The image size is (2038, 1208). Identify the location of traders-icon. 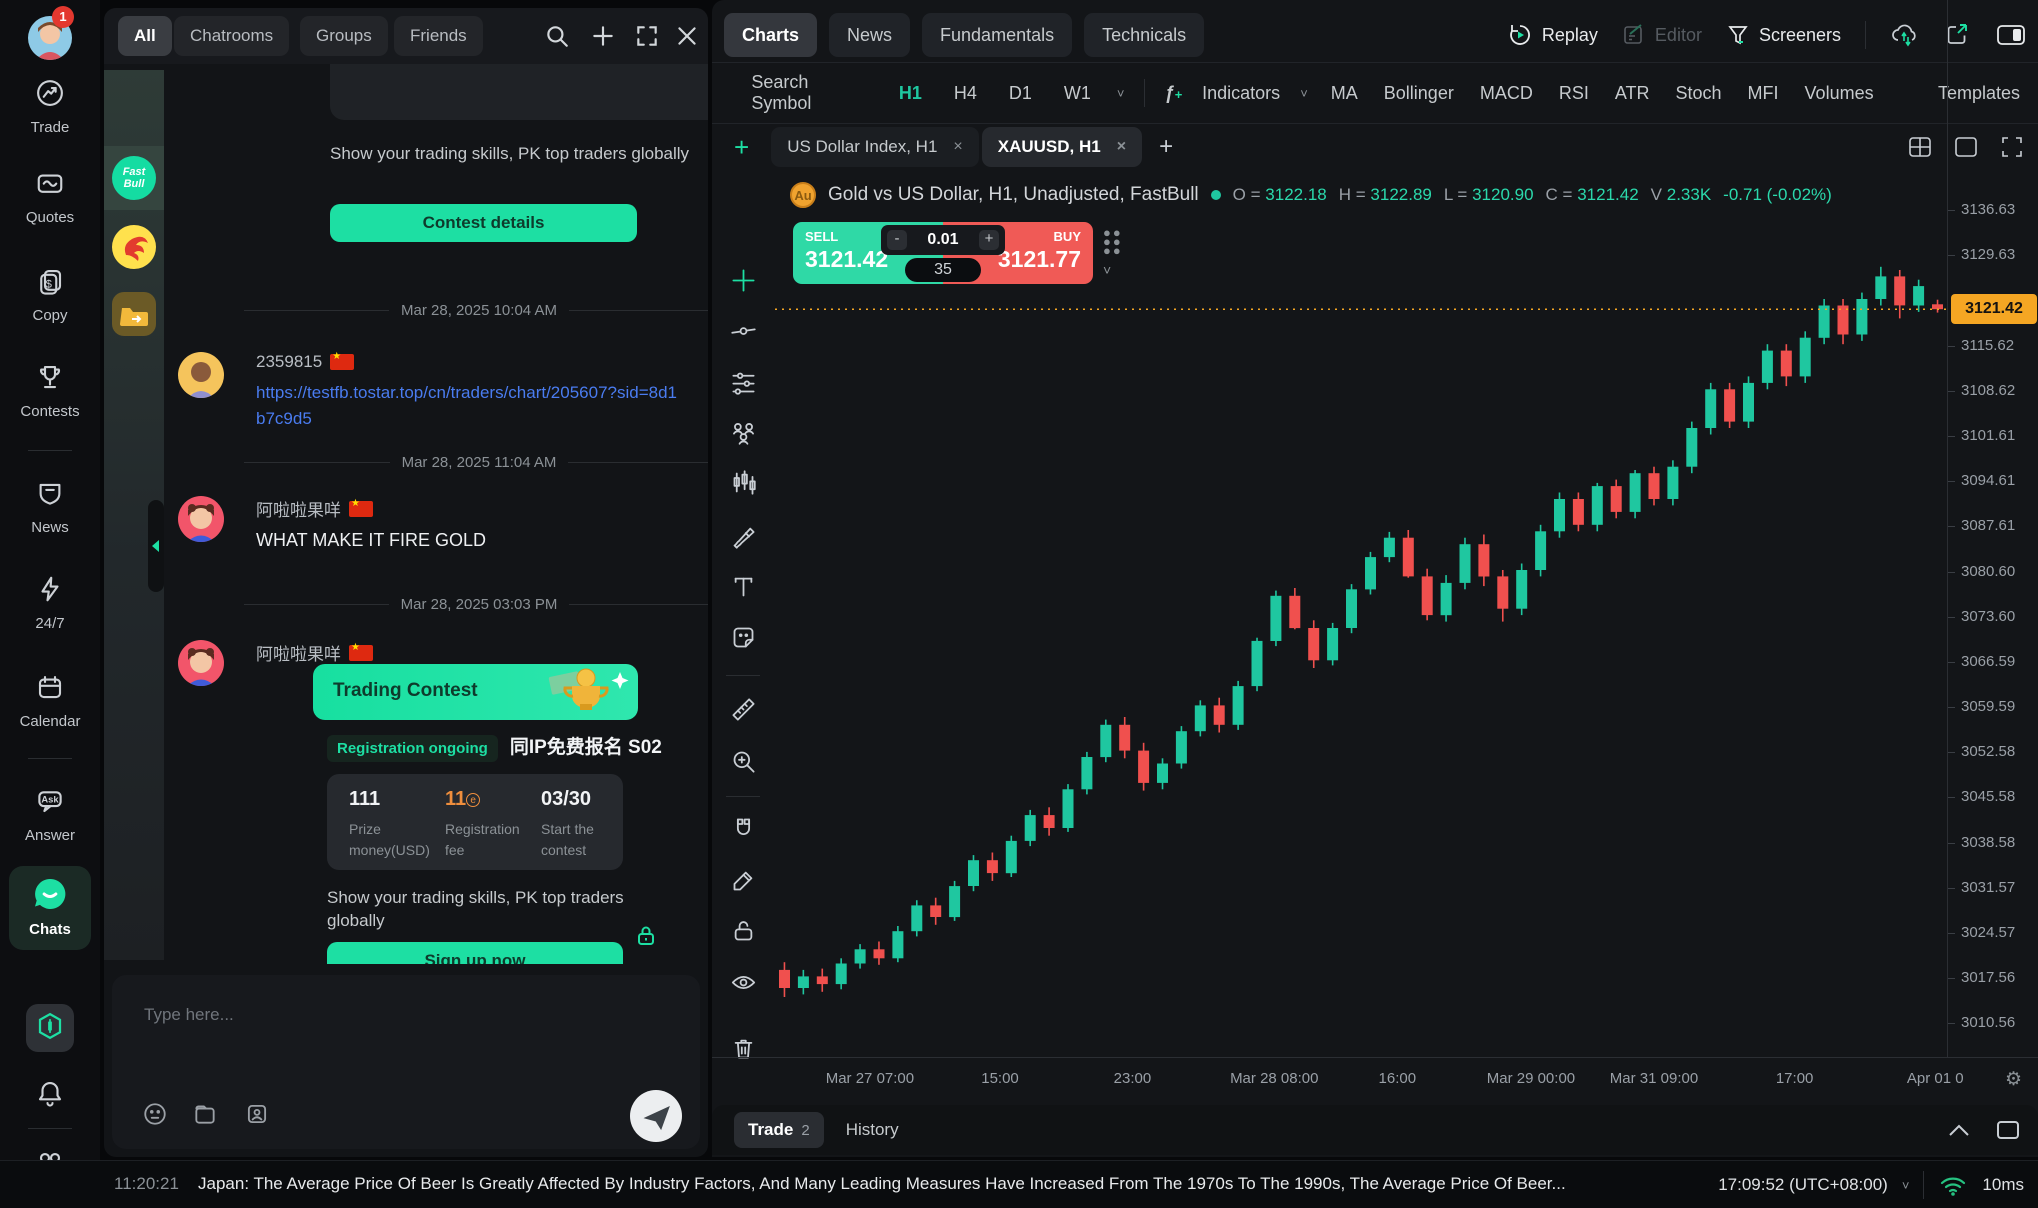
(743, 432).